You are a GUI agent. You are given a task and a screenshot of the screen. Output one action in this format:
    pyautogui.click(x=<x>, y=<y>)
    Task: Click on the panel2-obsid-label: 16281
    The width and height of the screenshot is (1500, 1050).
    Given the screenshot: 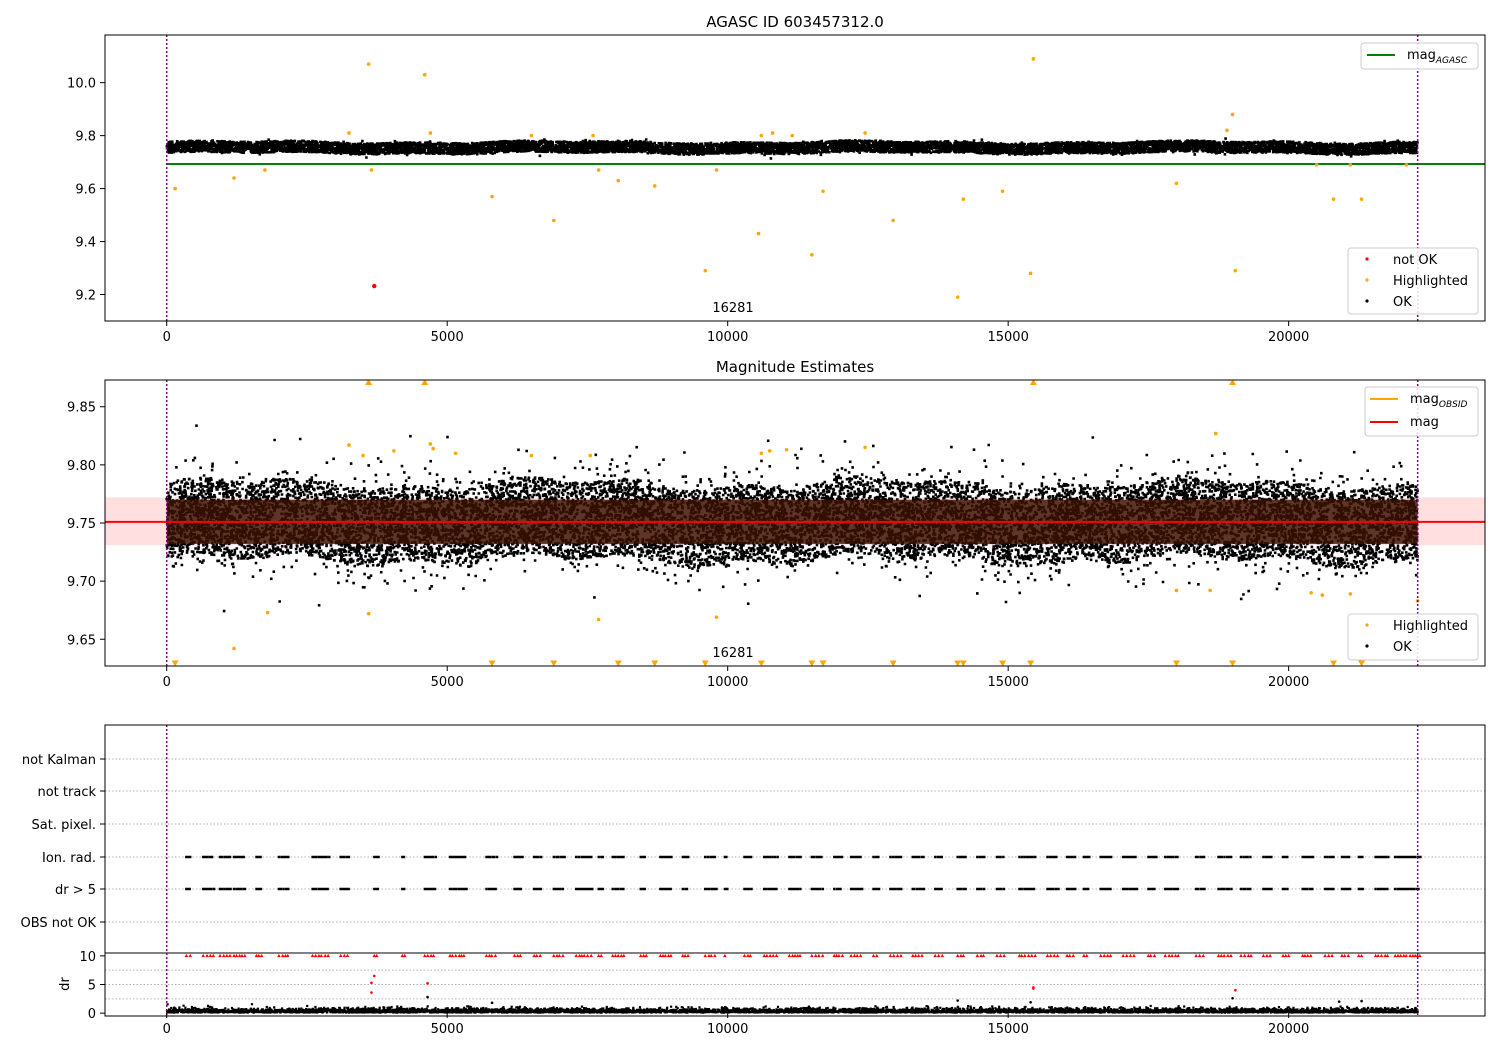 What is the action you would take?
    pyautogui.click(x=732, y=653)
    